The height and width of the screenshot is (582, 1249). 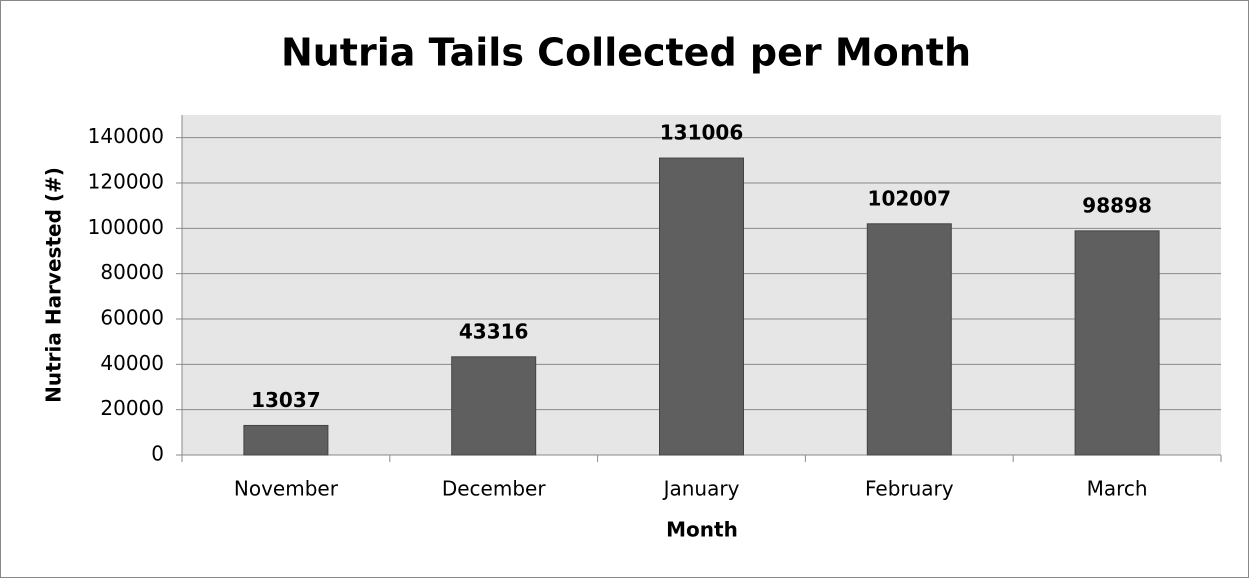 What do you see at coordinates (494, 489) in the screenshot?
I see `x-tick-label: December` at bounding box center [494, 489].